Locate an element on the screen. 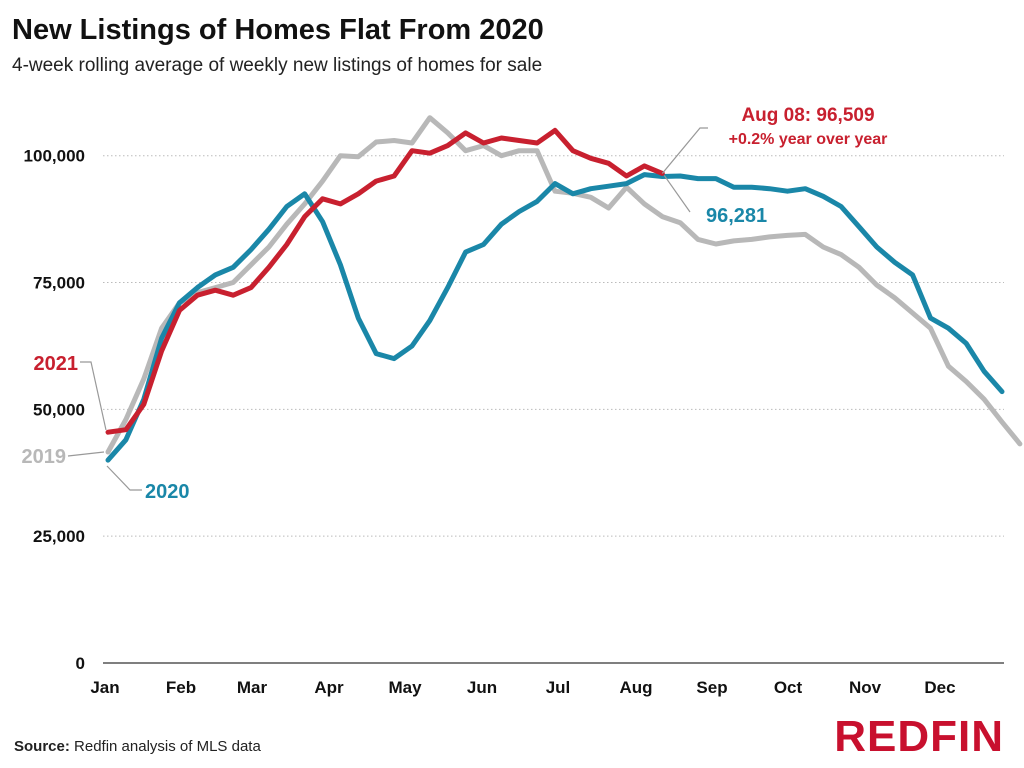  leader-line-2021 is located at coordinates (93, 396).